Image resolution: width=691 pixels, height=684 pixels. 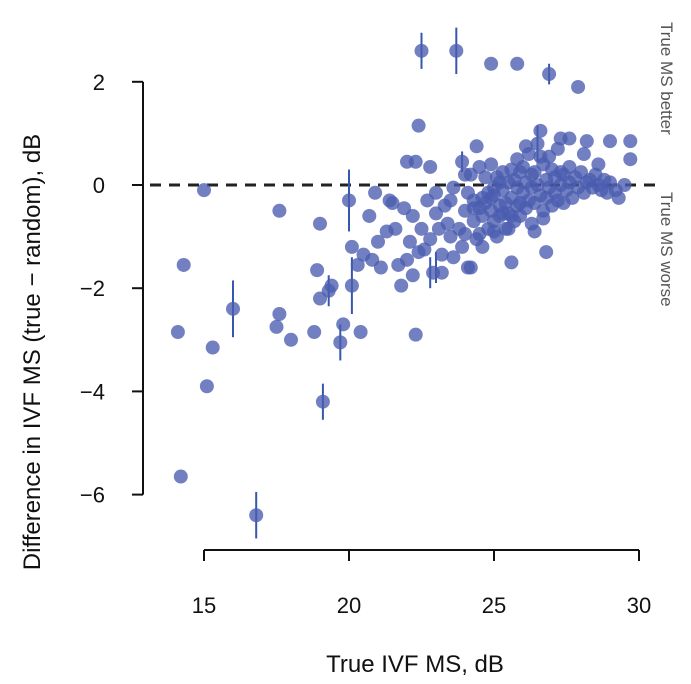 What do you see at coordinates (349, 605) in the screenshot?
I see `x-tick-label: 20` at bounding box center [349, 605].